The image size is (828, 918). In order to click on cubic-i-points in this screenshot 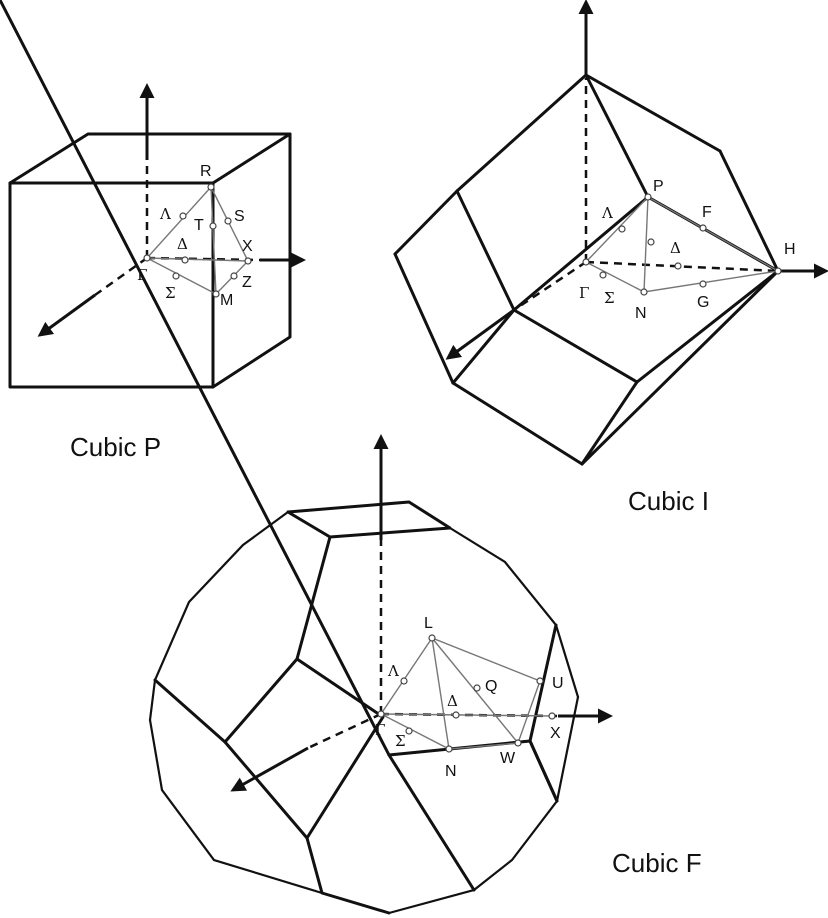, I will do `click(682, 244)`.